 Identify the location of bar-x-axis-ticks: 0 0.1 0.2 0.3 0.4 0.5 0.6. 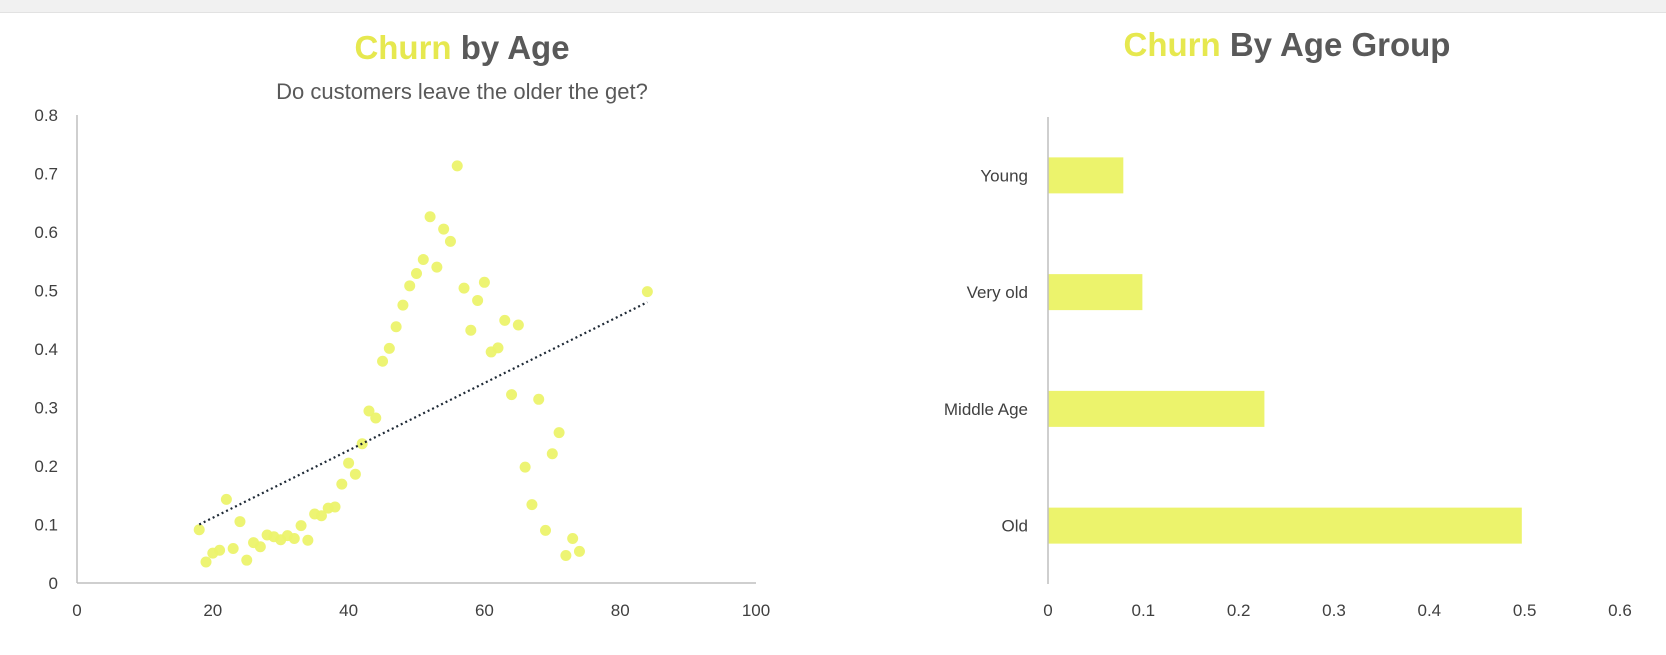
(1337, 610).